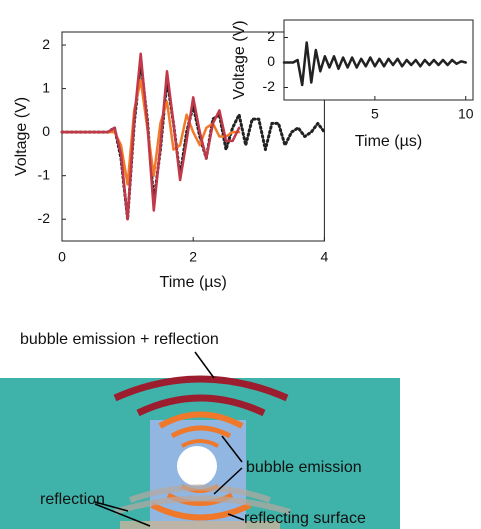 Image resolution: width=481 pixels, height=529 pixels. What do you see at coordinates (325, 257) in the screenshot?
I see `x-tick-label: 4` at bounding box center [325, 257].